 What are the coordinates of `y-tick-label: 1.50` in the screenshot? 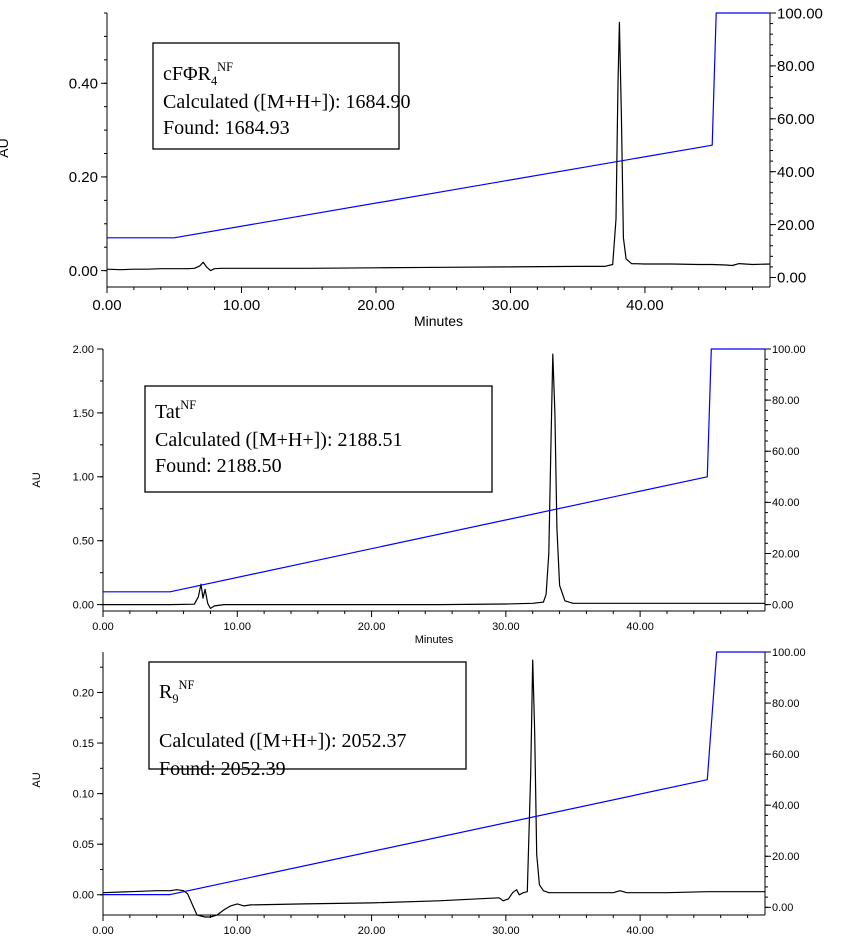 It's located at (83, 414).